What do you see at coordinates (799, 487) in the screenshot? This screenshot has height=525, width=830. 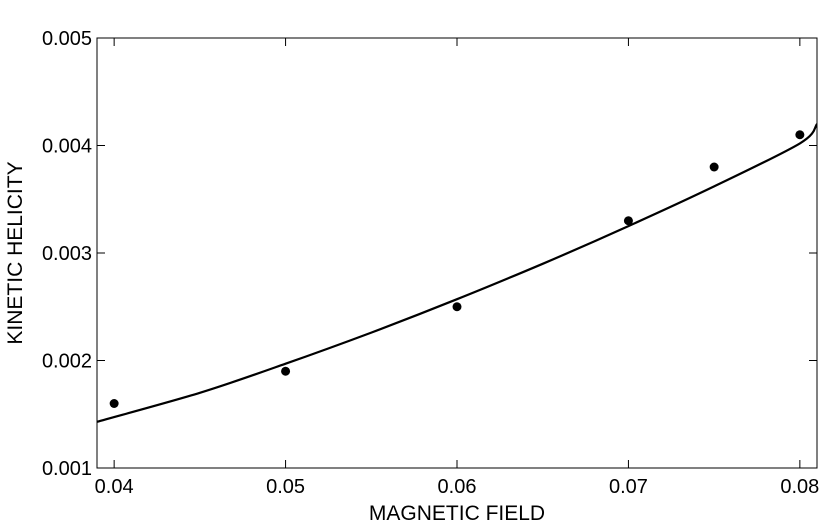 I see `x-tick-label: 0.08` at bounding box center [799, 487].